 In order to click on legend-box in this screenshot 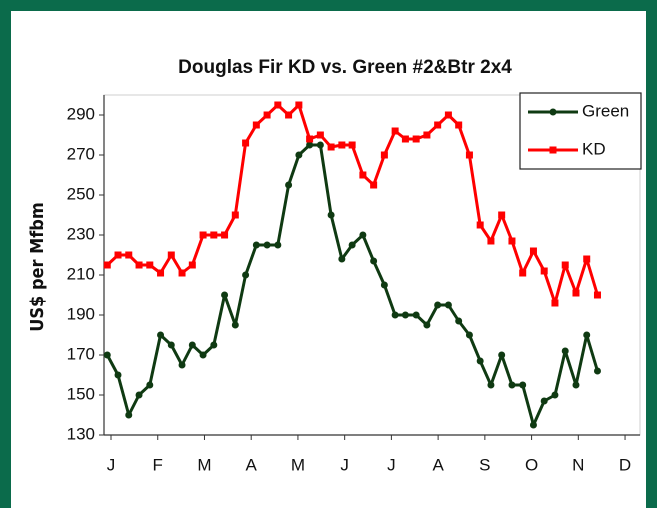, I will do `click(580, 131)`.